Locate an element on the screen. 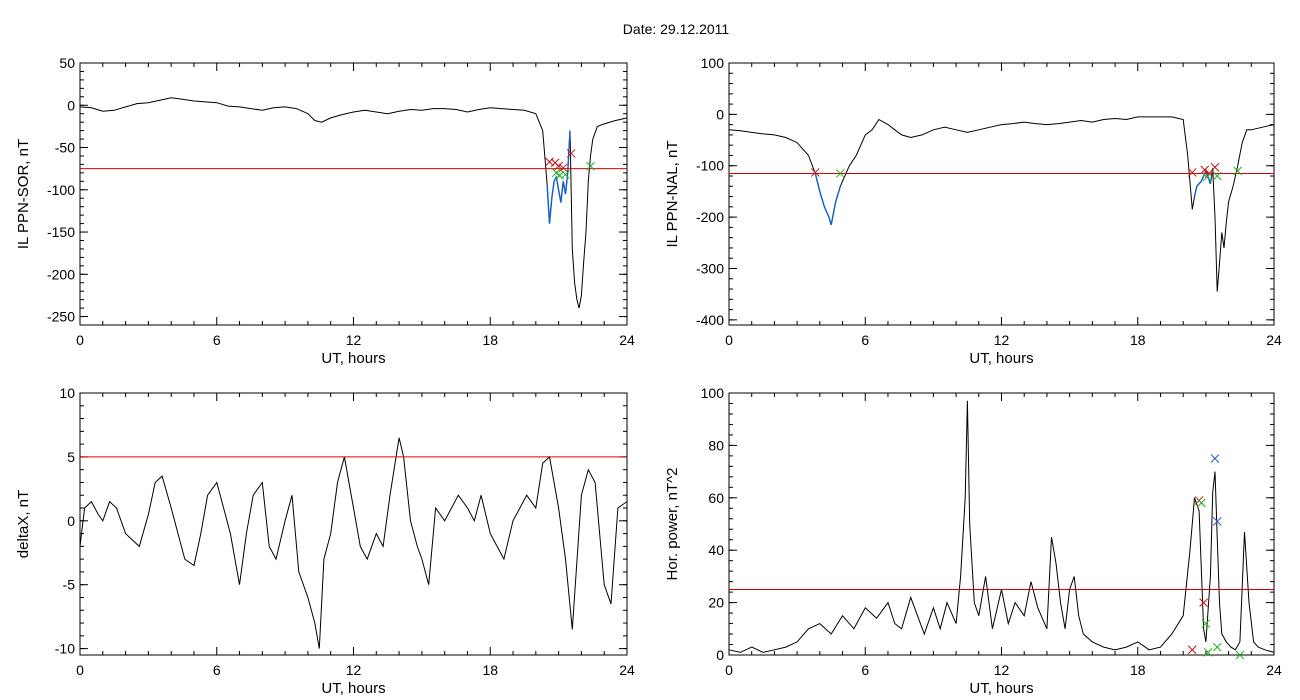  y-tick-label: 5 is located at coordinates (71, 457).